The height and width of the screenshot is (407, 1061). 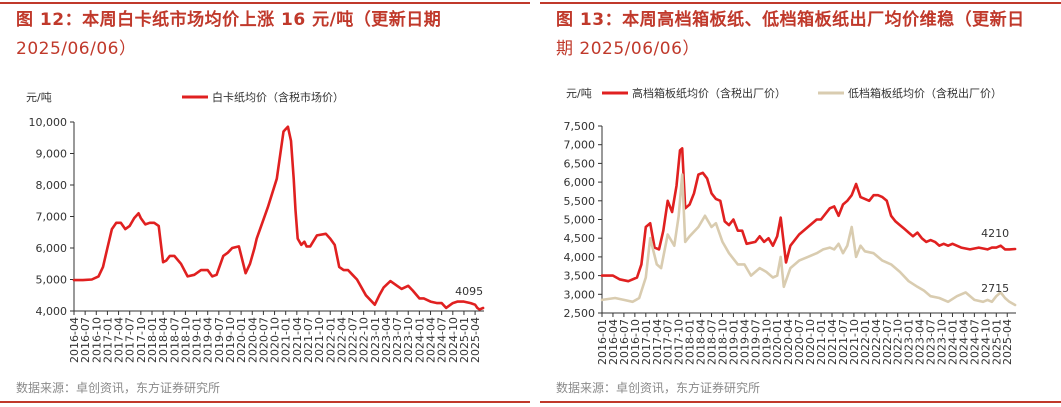 What do you see at coordinates (843, 342) in the screenshot?
I see `x-tick-label: 2021-07` at bounding box center [843, 342].